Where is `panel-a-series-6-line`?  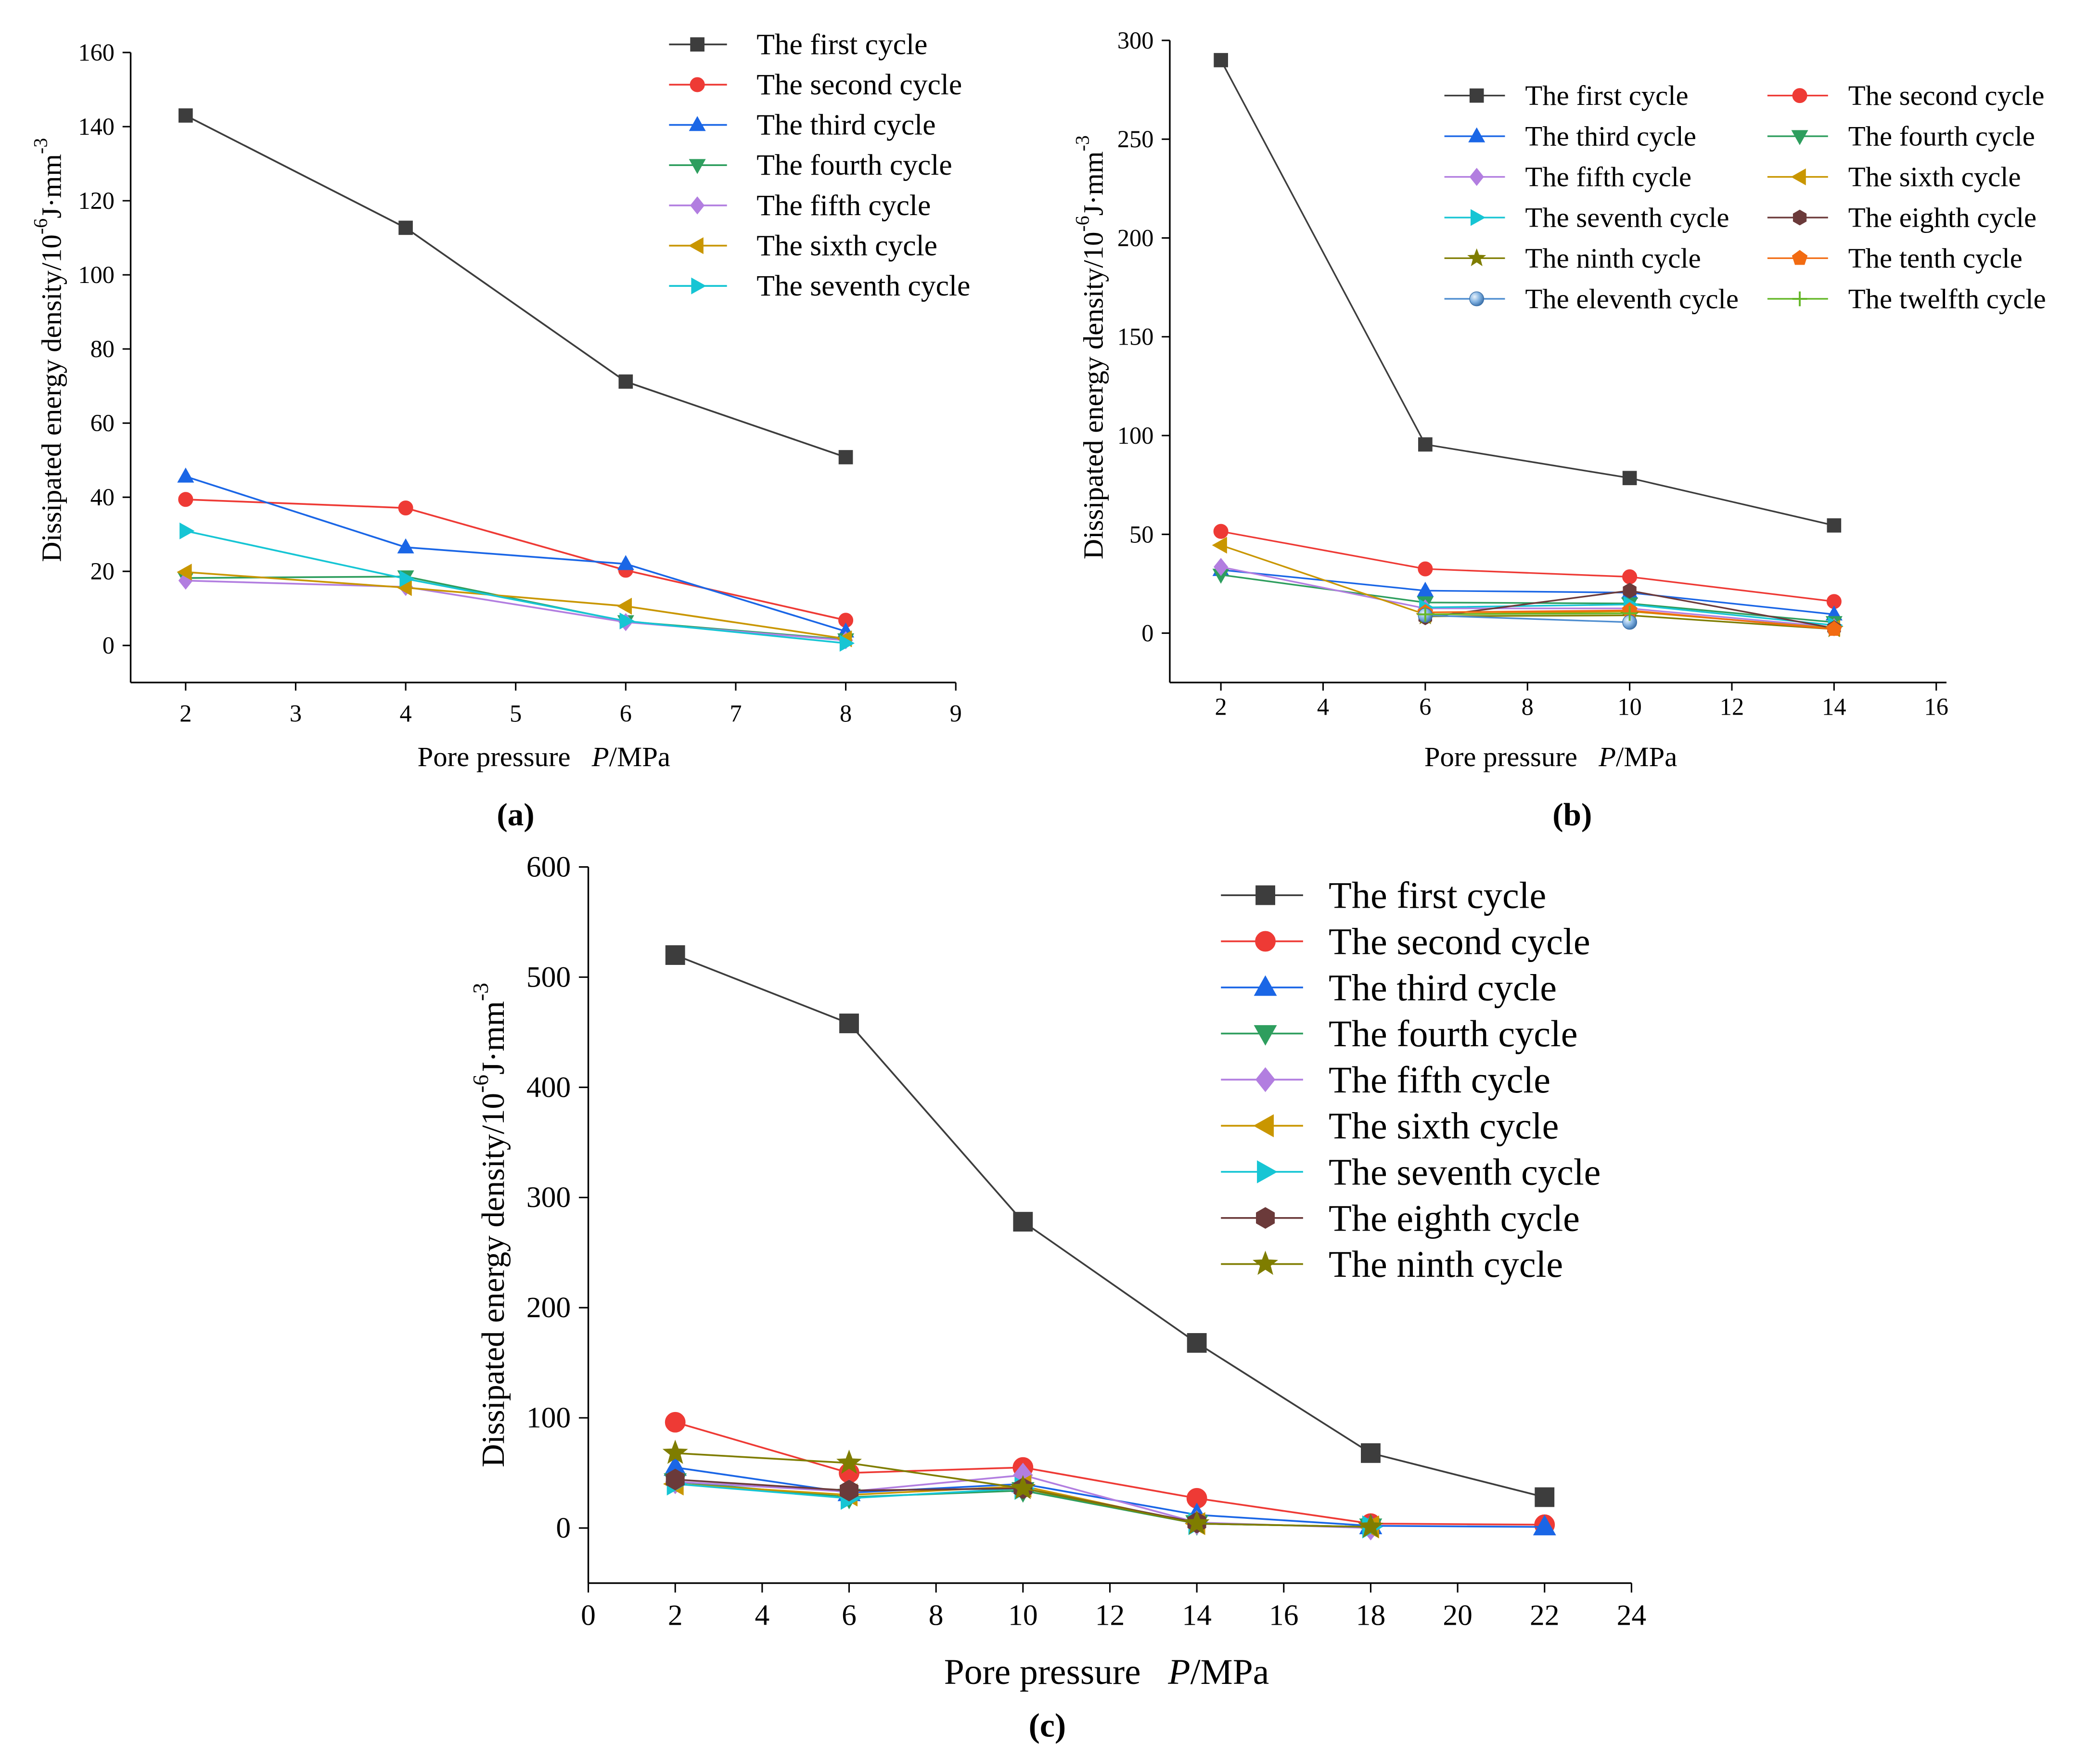
panel-a-series-6-line is located at coordinates (515, 606).